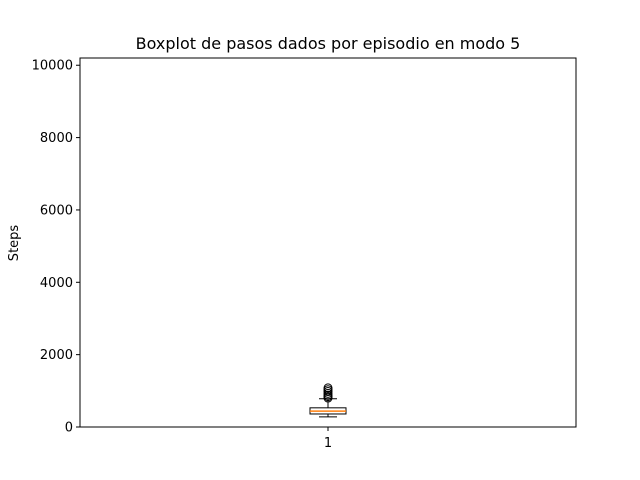 The height and width of the screenshot is (480, 640). Describe the element at coordinates (56, 210) in the screenshot. I see `y-tick-label: 6000` at that location.